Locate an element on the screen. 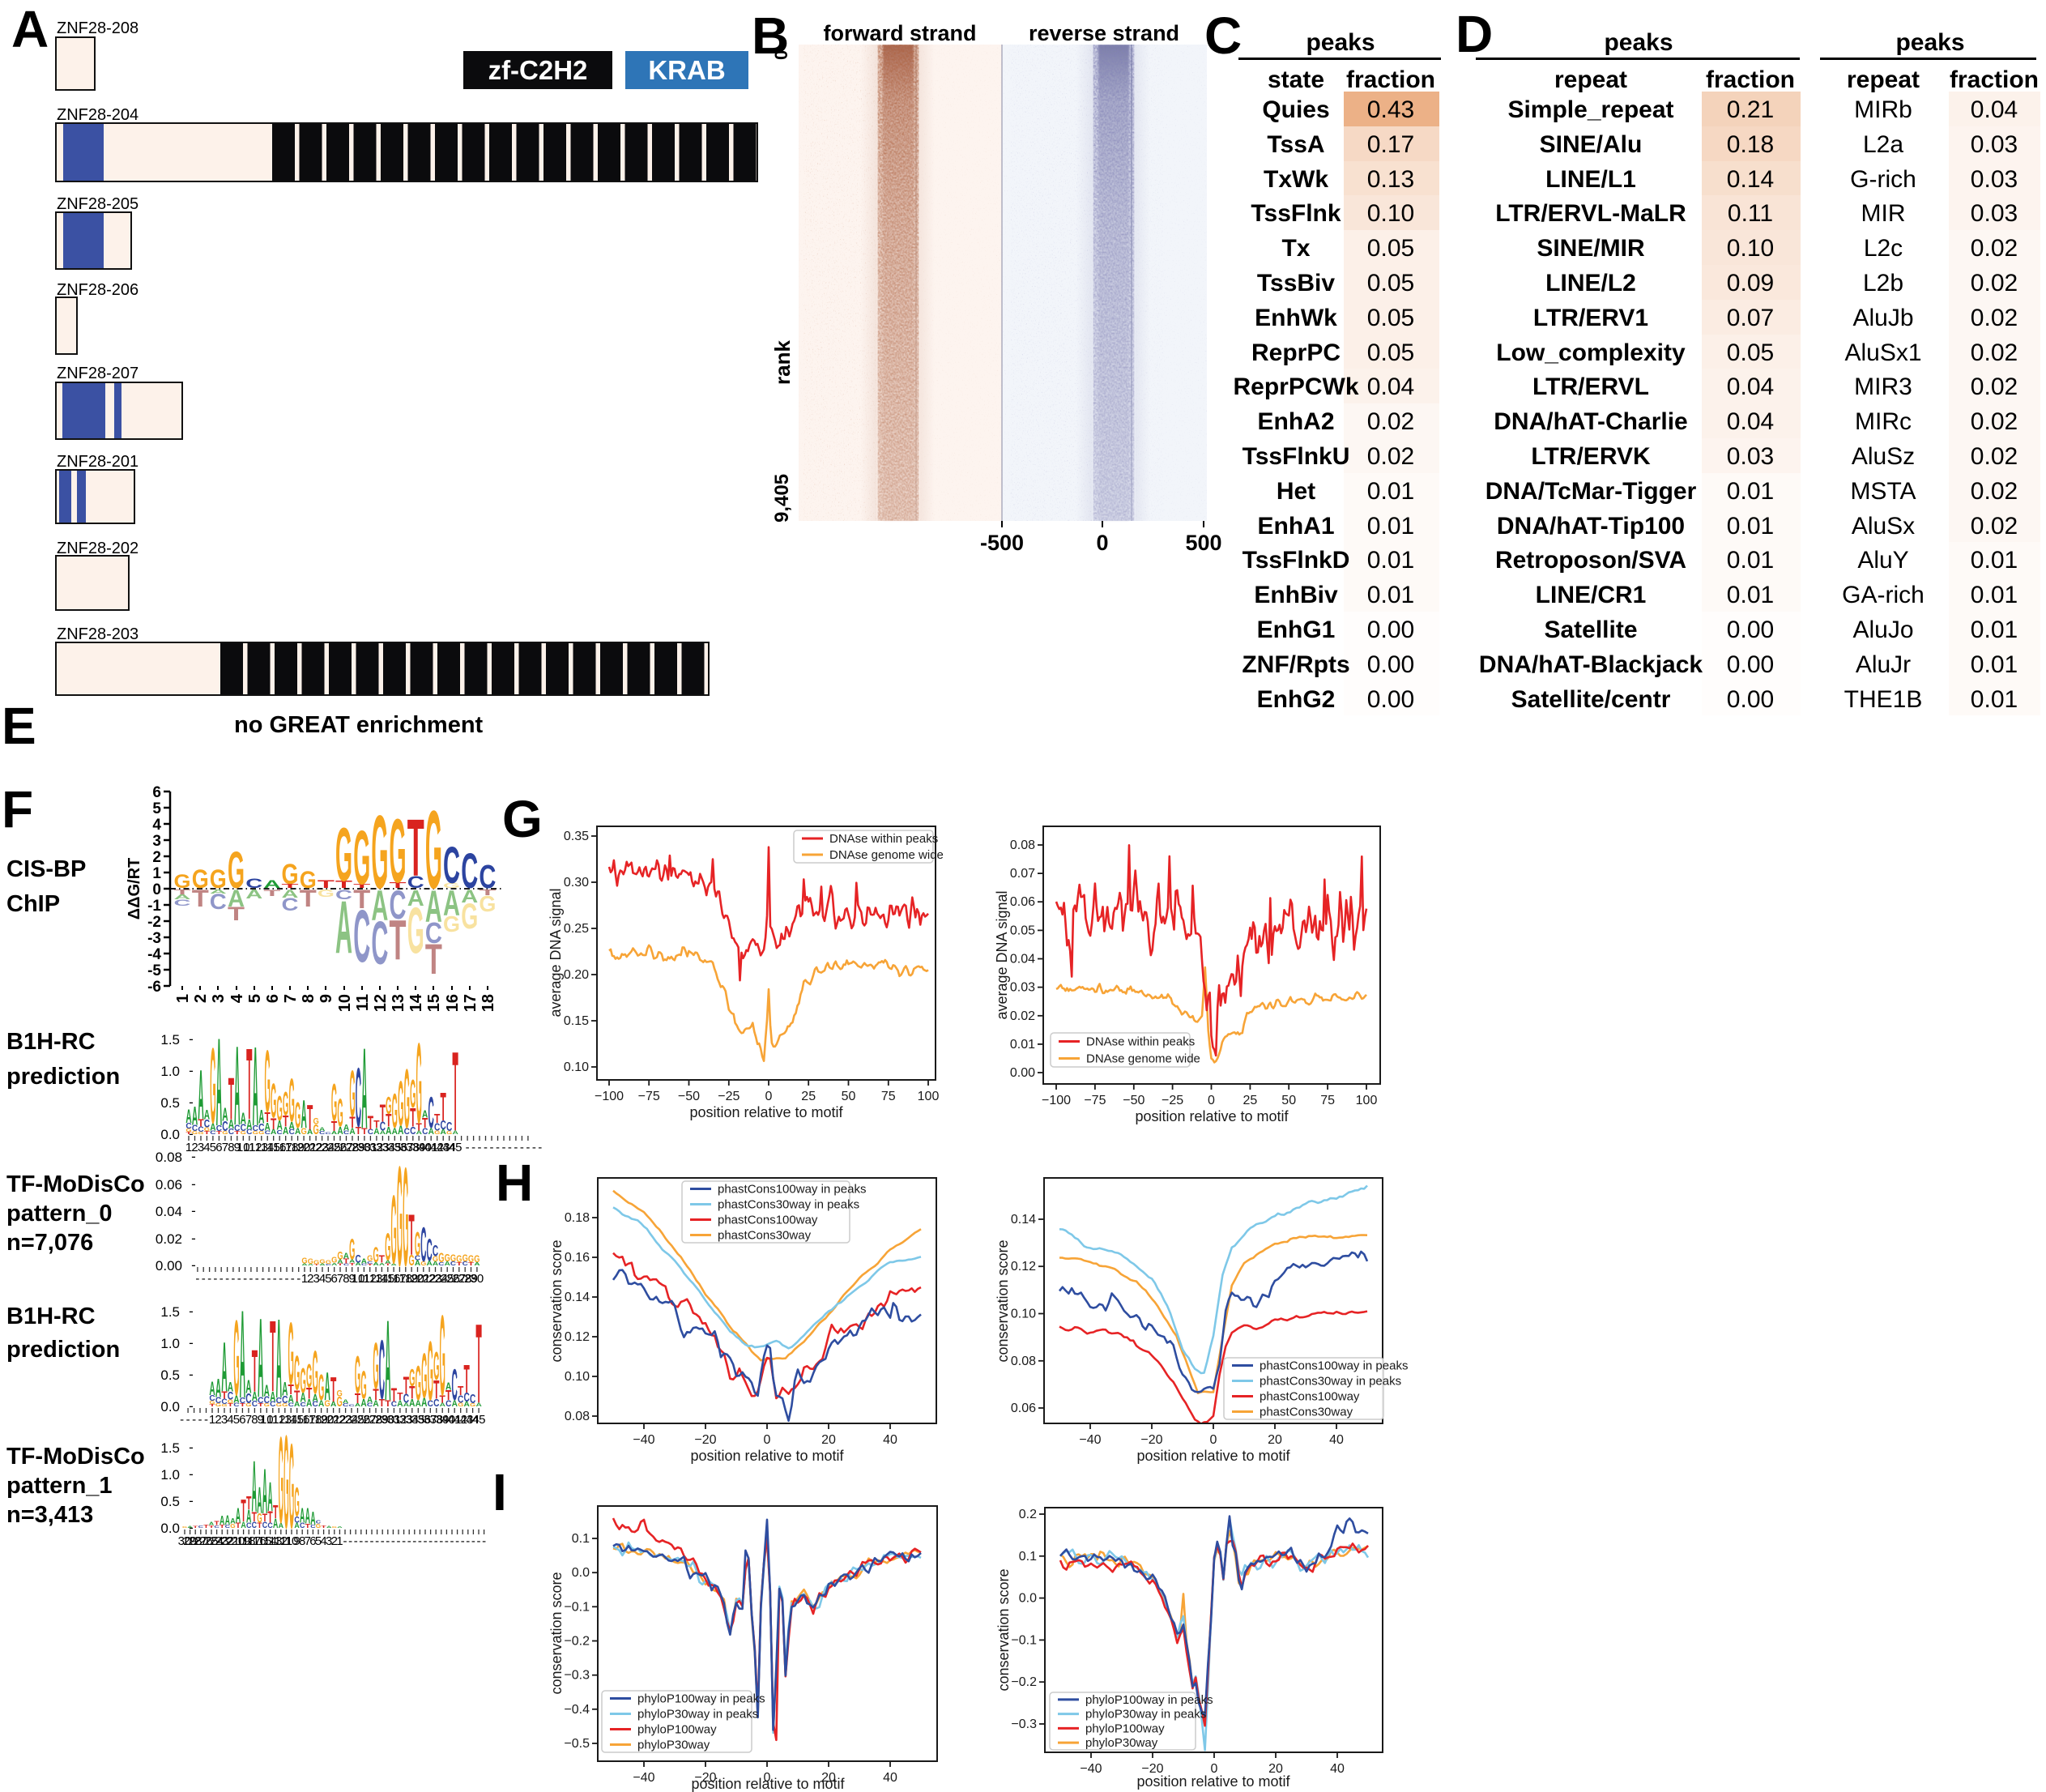 Image resolution: width=2046 pixels, height=1792 pixels. svg-text: 0.5 is located at coordinates (170, 1375).